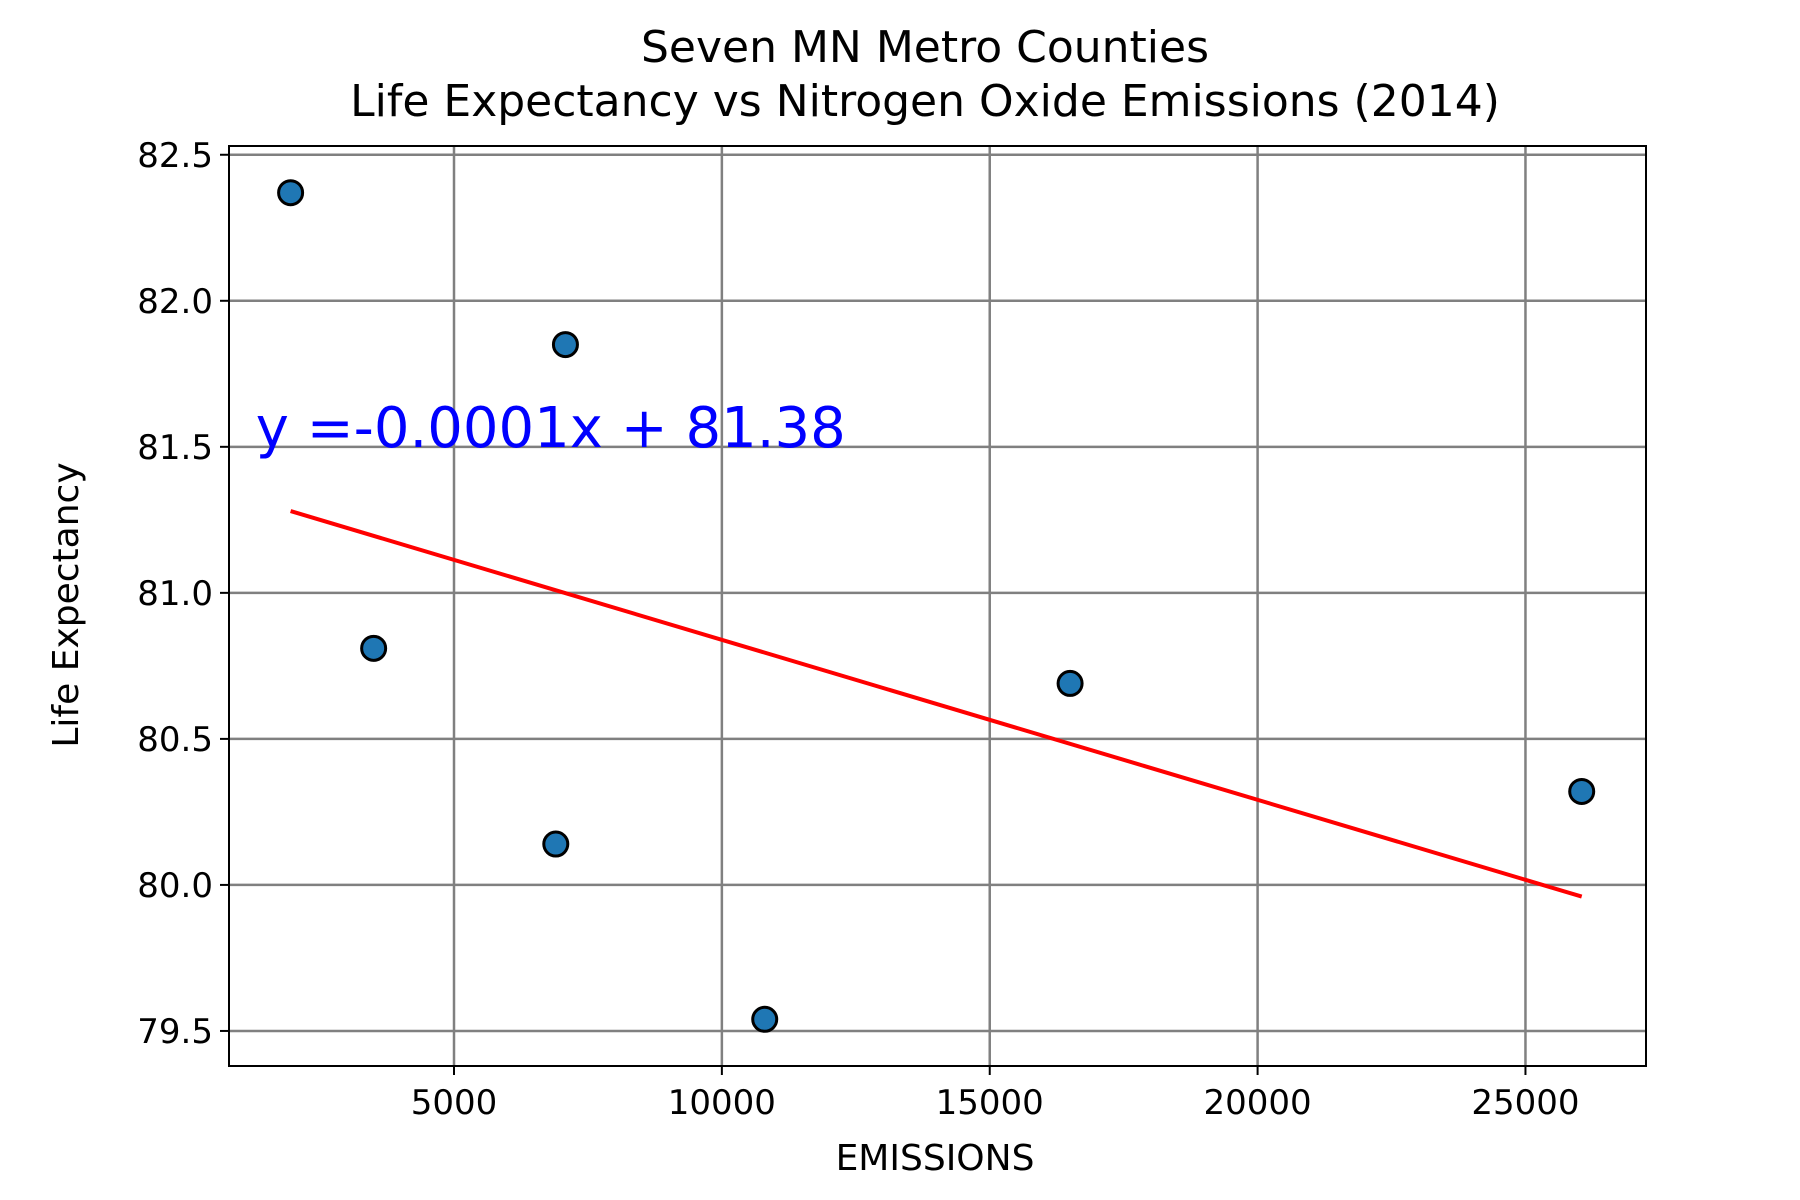 This screenshot has height=1200, width=1800. Describe the element at coordinates (175, 1032) in the screenshot. I see `y-tick-label-0: 79.5` at that location.